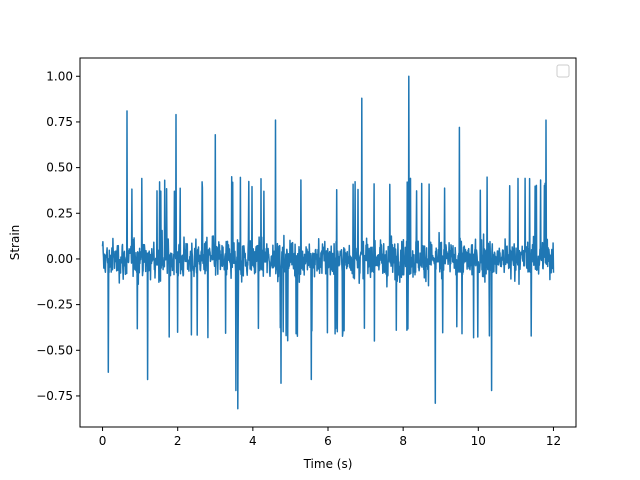 The image size is (640, 480). Describe the element at coordinates (59, 76) in the screenshot. I see `y-tick-label: 1.00` at that location.